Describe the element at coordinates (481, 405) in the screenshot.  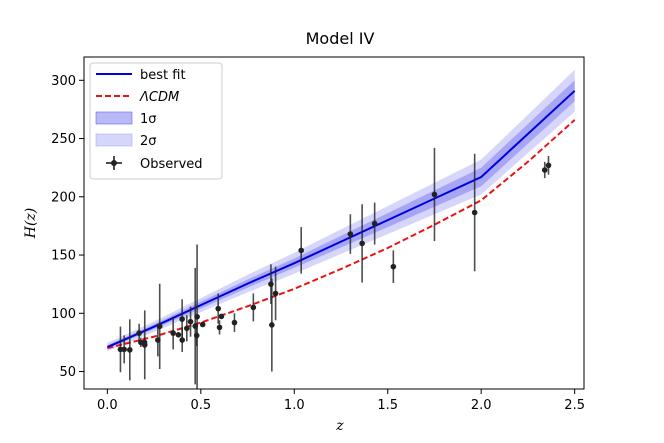
I see `x-tick-label: 2.0` at that location.